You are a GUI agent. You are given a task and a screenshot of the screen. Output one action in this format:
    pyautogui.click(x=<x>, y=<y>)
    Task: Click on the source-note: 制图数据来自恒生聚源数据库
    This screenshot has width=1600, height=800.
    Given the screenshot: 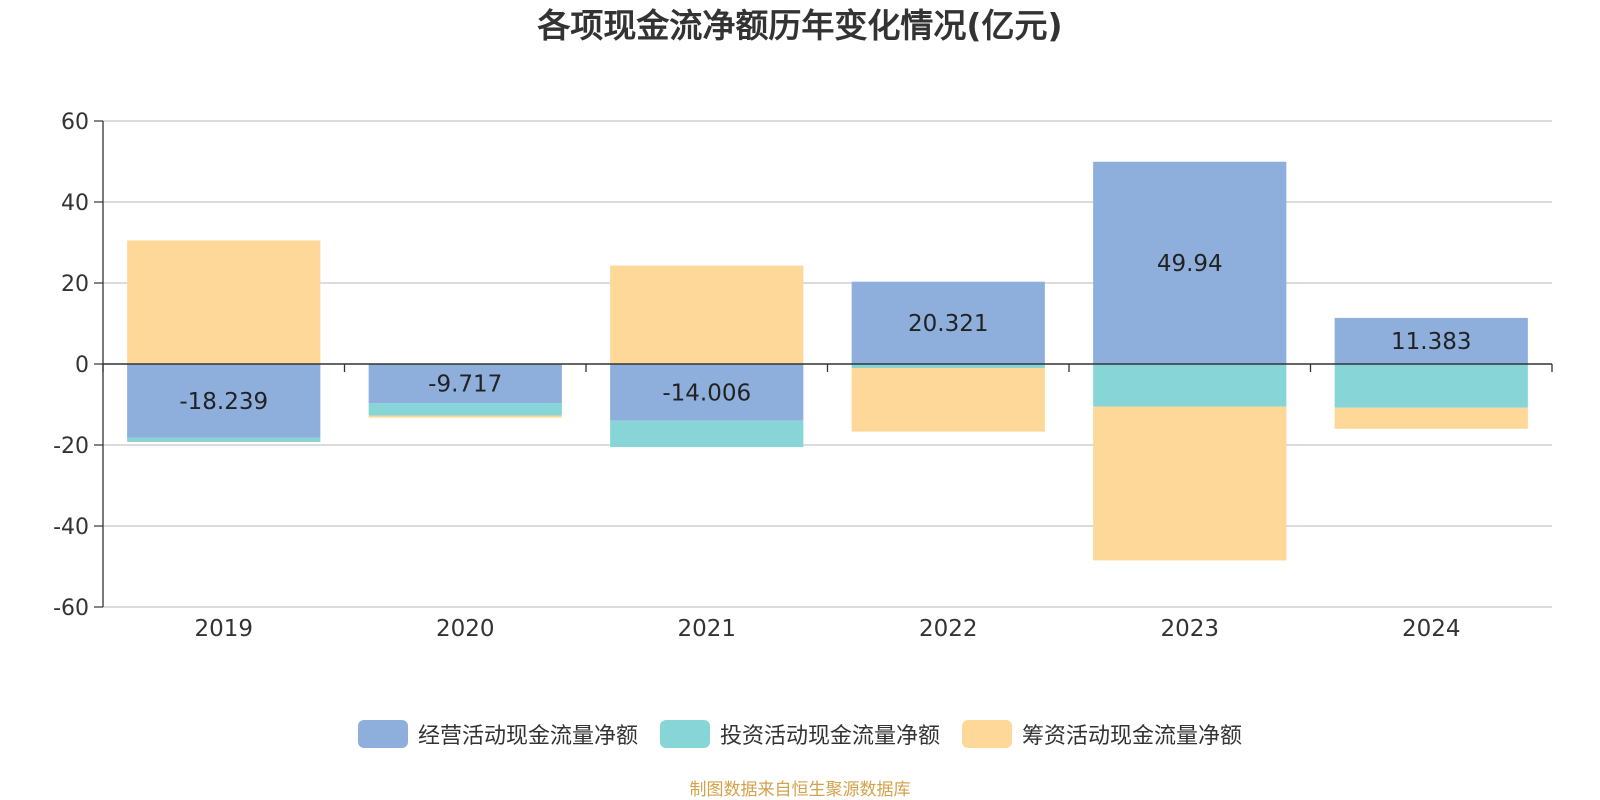 What is the action you would take?
    pyautogui.click(x=800, y=790)
    